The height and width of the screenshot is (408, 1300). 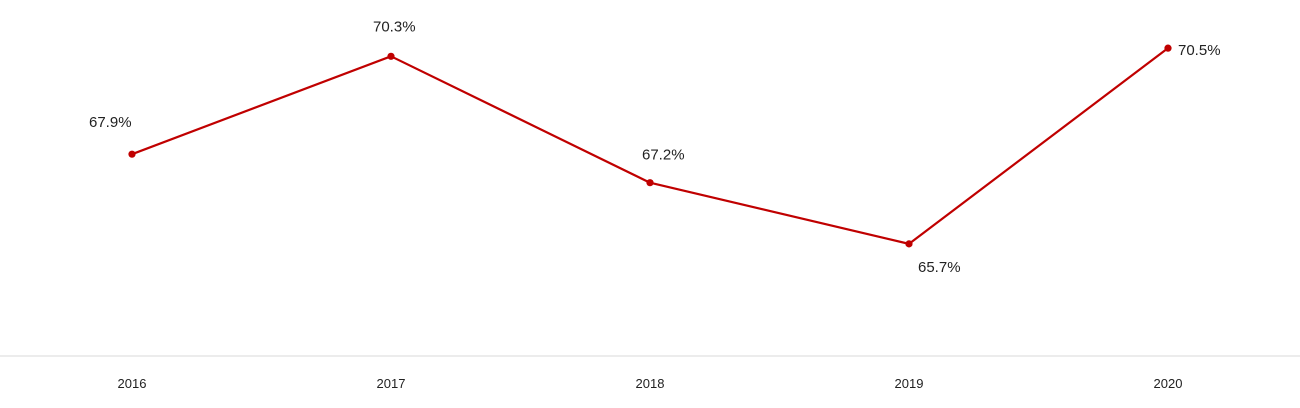 What do you see at coordinates (391, 383) in the screenshot?
I see `x-tick-label-2017: 2017` at bounding box center [391, 383].